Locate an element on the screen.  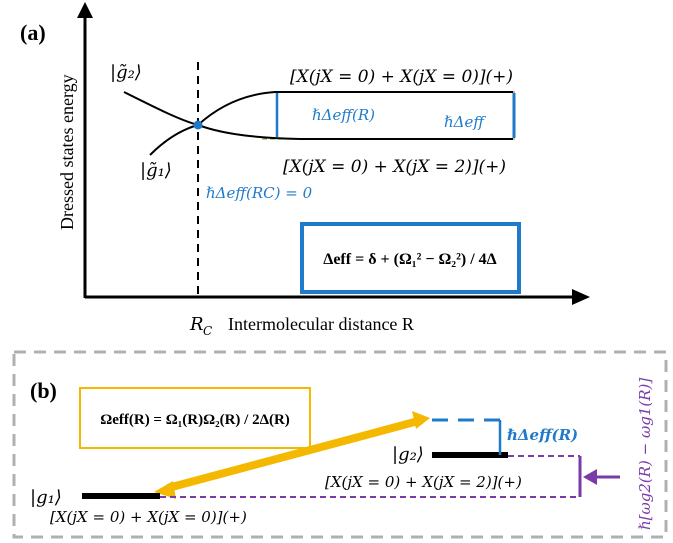
formula-text: Δeff = δ + (Ω₁² − Ω₂²) / 4Δ is located at coordinates (409, 259).